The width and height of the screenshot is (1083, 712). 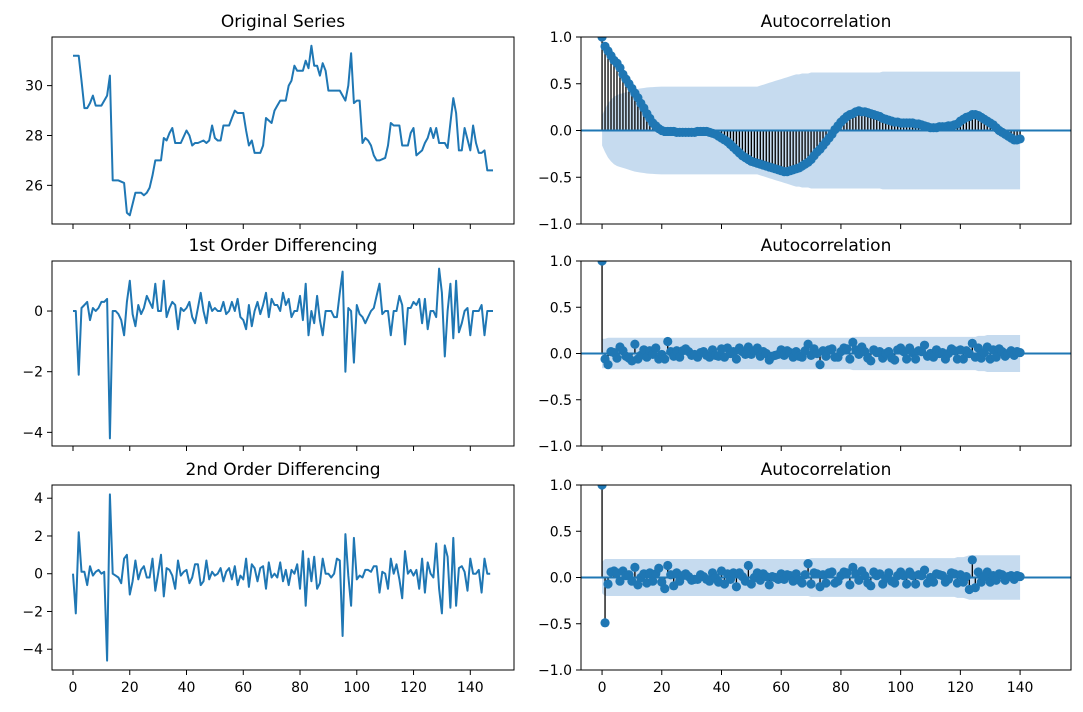 I want to click on y-tick-label: 4, so click(x=38, y=499).